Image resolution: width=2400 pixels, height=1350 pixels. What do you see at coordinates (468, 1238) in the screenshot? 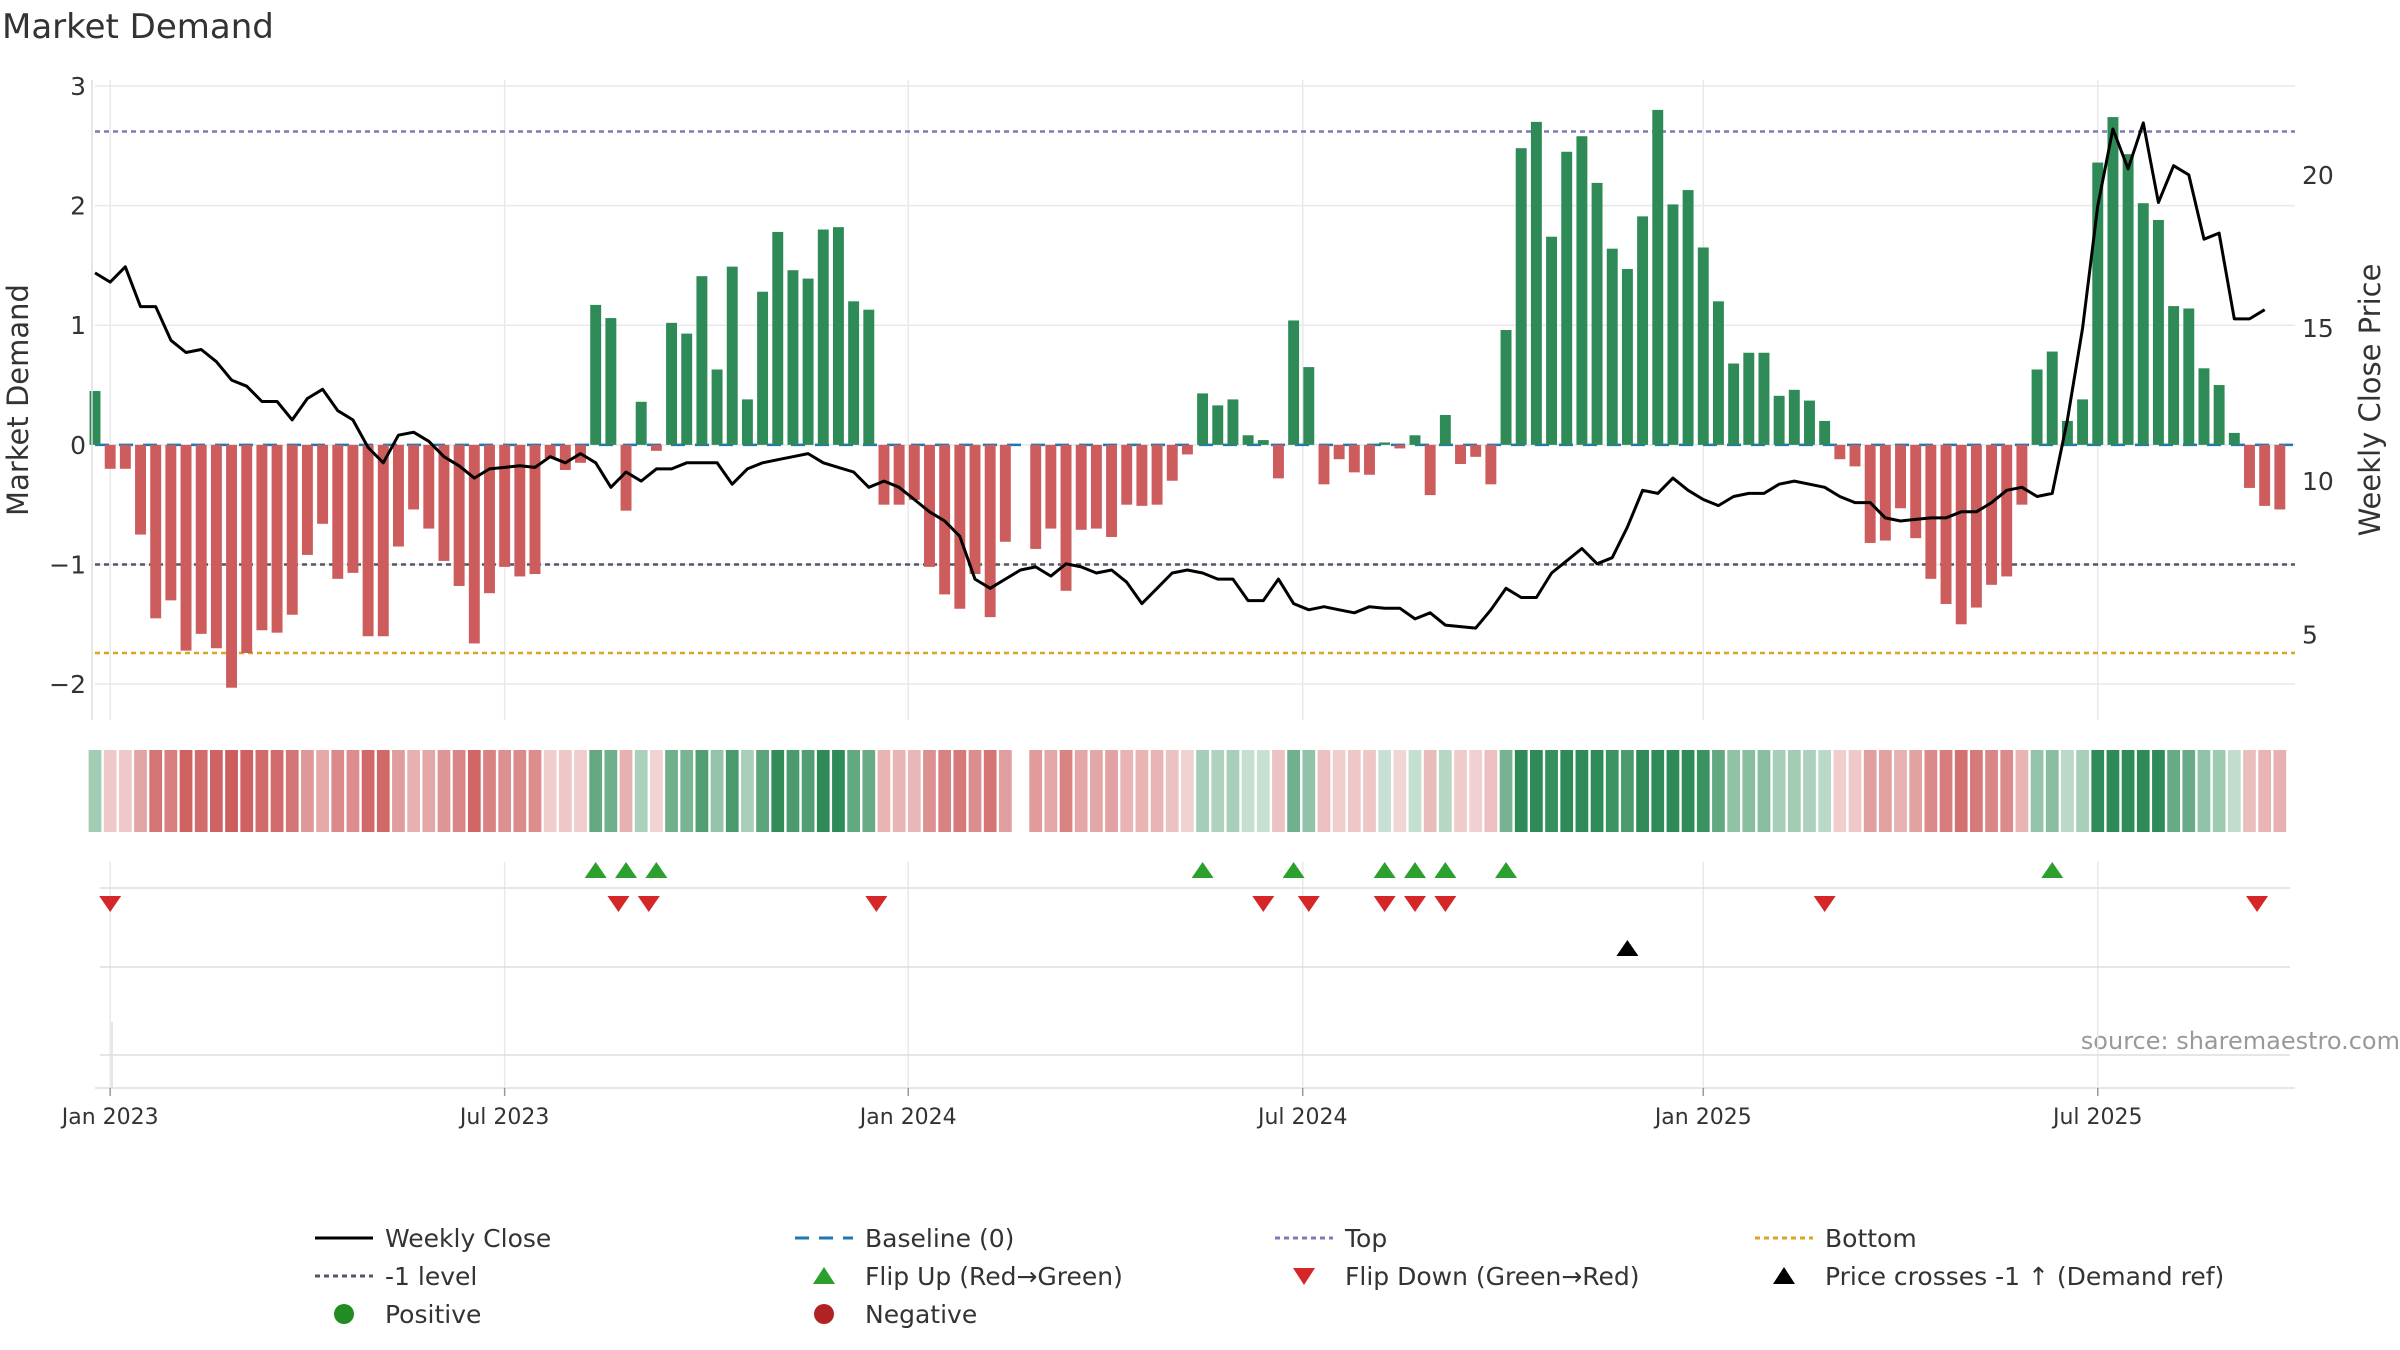
I see `legend-weekly-close: Weekly Close` at bounding box center [468, 1238].